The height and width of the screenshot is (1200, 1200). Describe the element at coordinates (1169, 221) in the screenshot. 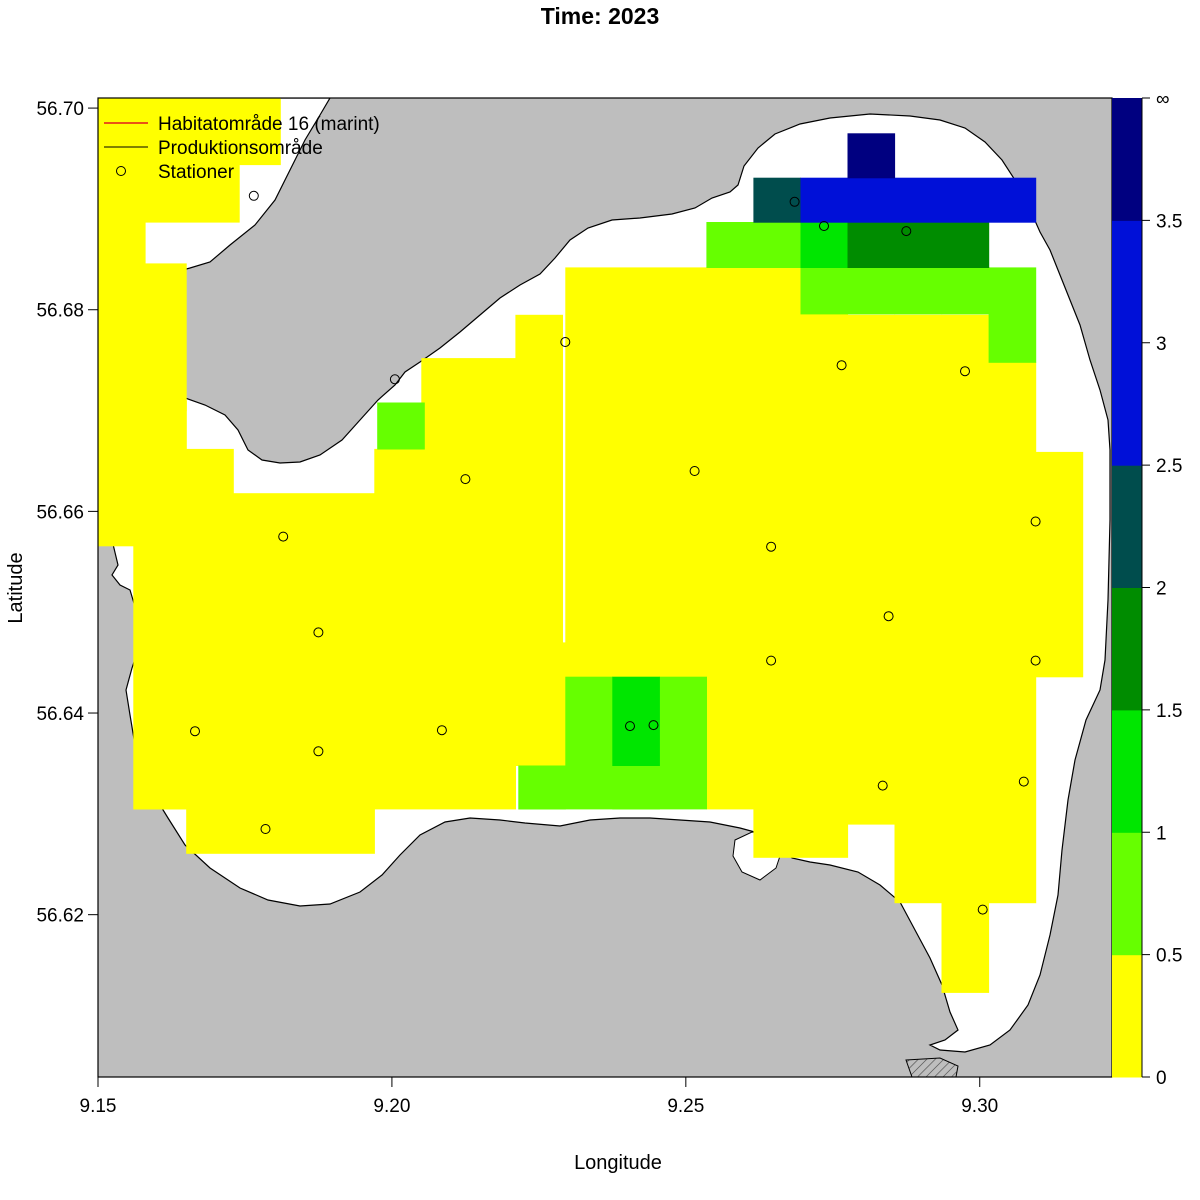

I see `color-scale-label-7: 3.5` at that location.